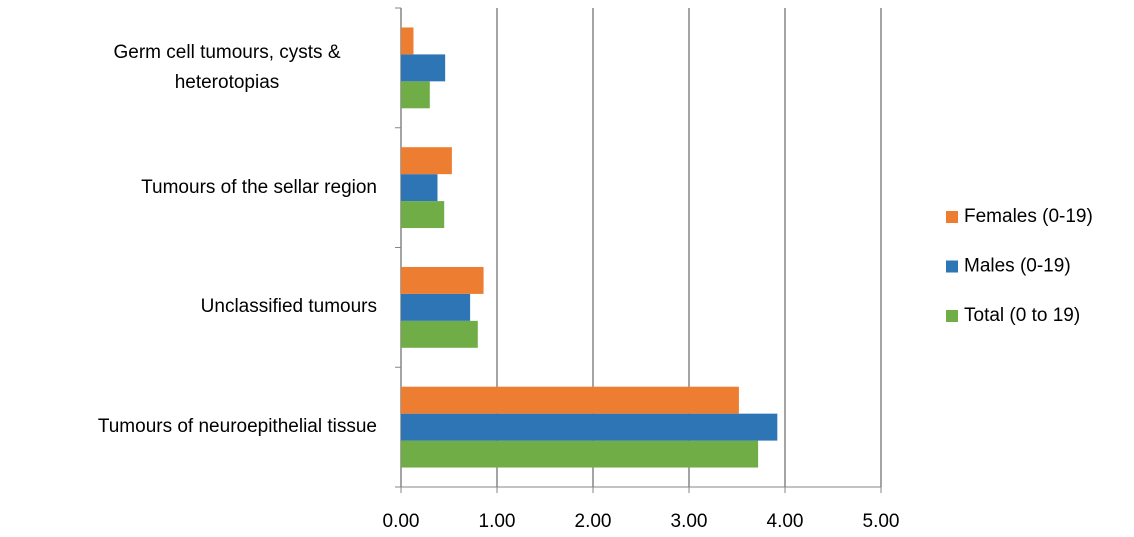 The image size is (1134, 537). Describe the element at coordinates (881, 521) in the screenshot. I see `x-tick-label: 5.00` at that location.